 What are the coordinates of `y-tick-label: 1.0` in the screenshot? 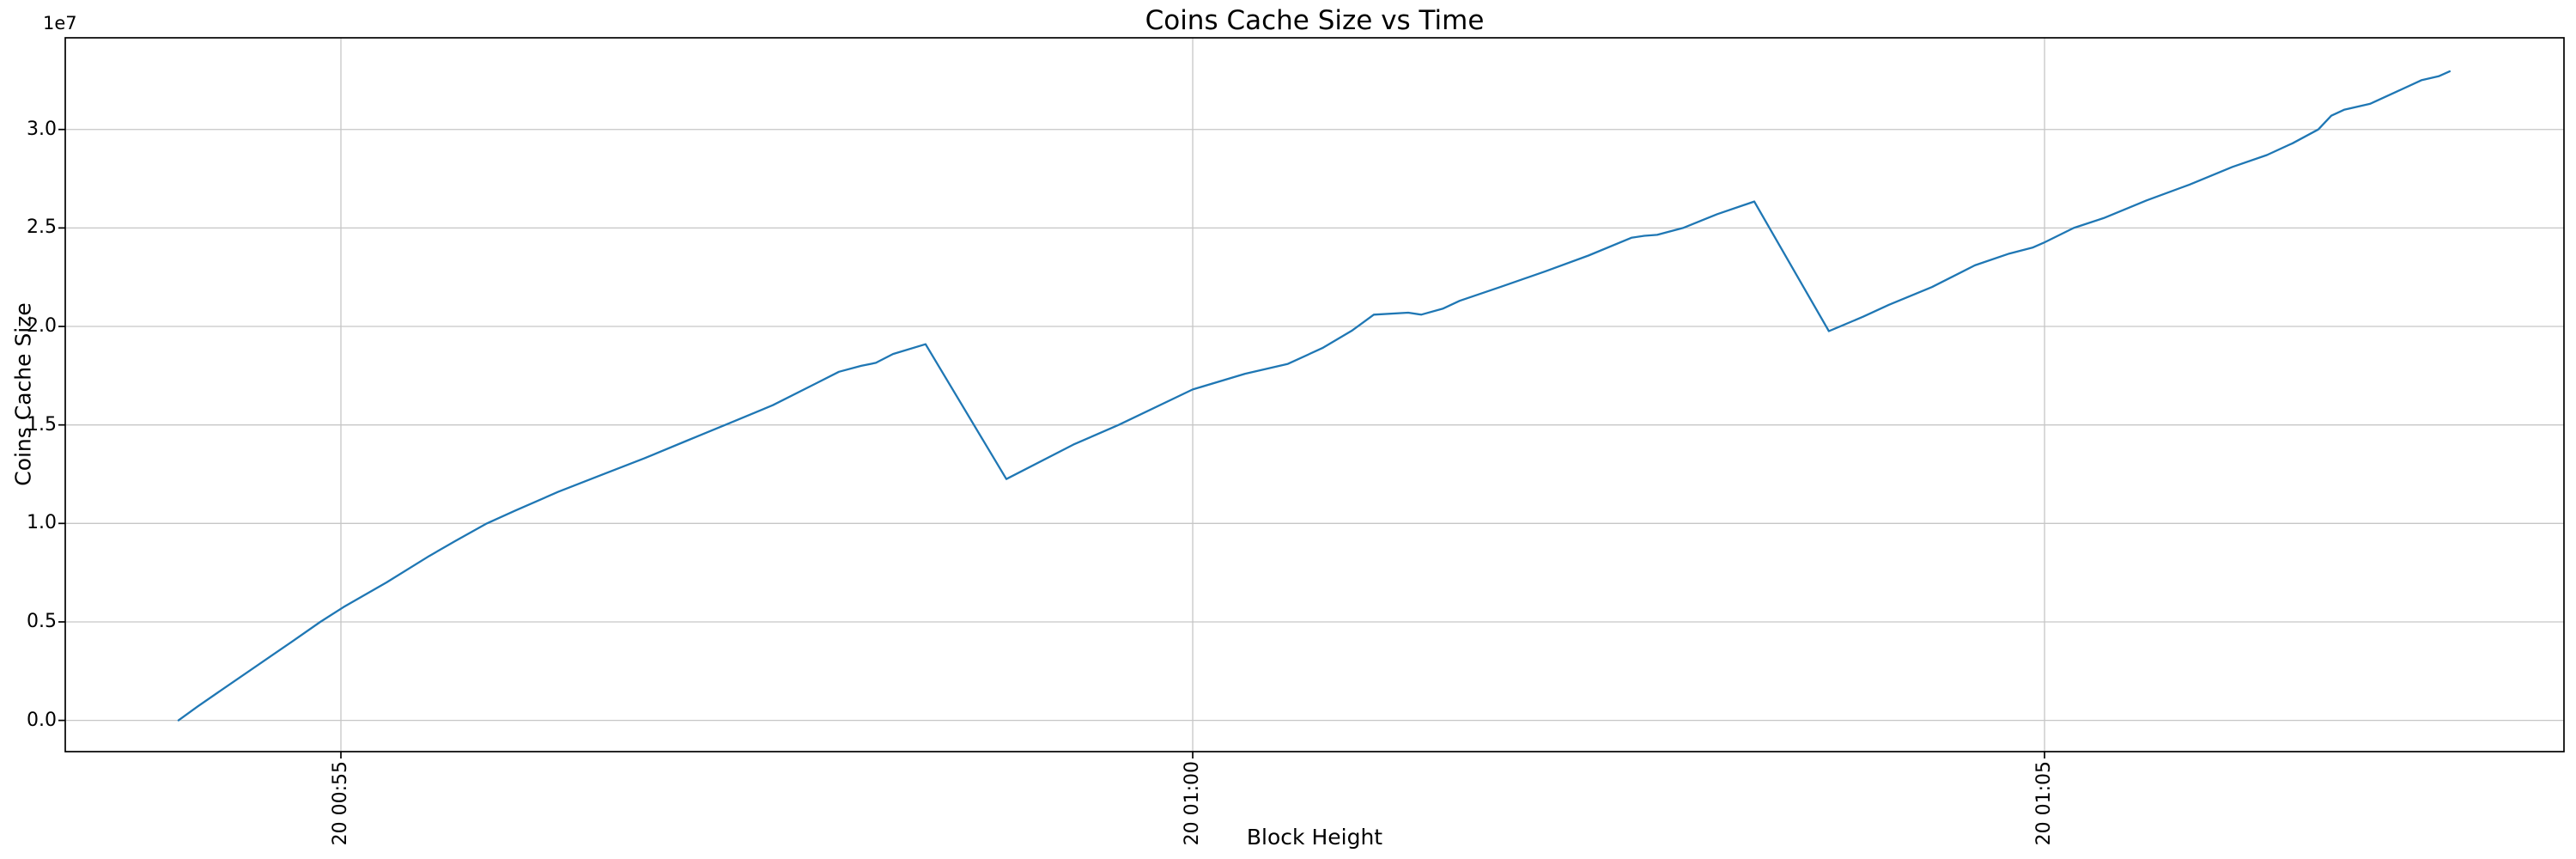 It's located at (42, 523).